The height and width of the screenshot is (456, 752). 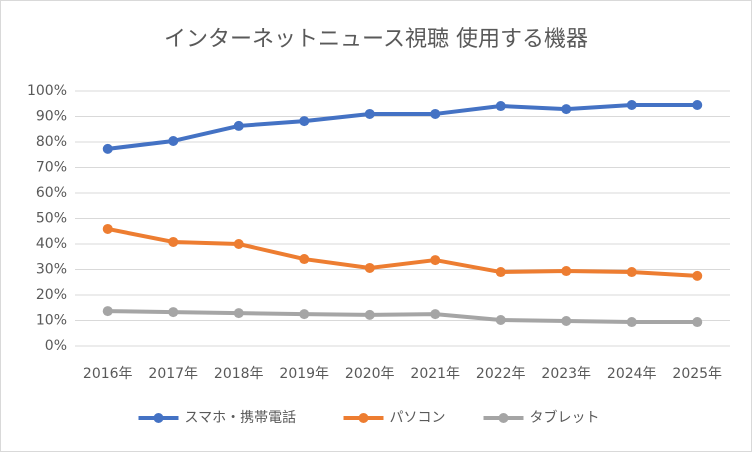 I want to click on y-tick-label: 30%, so click(x=51, y=270).